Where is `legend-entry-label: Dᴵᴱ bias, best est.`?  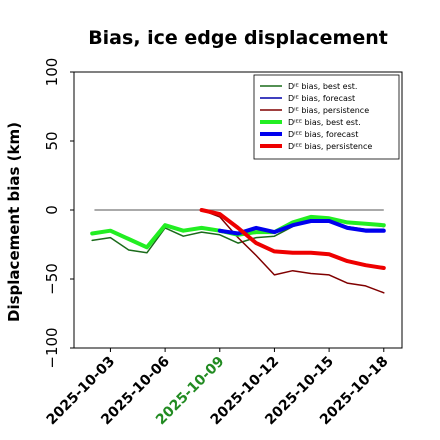
legend-entry-label: Dᴵᴱ bias, best est. is located at coordinates (322, 86).